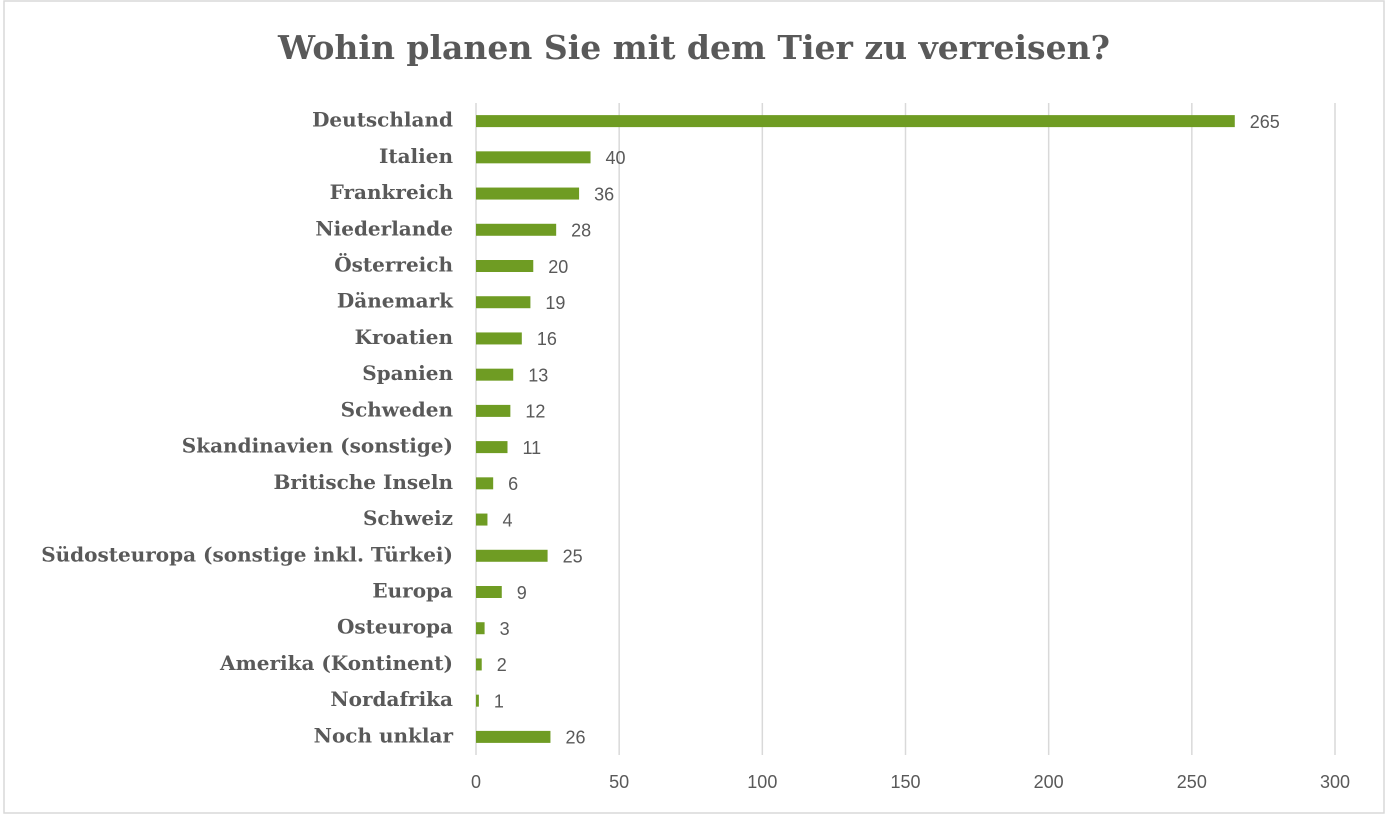 The image size is (1388, 814). Describe the element at coordinates (531, 448) in the screenshot. I see `data-label: 11` at that location.